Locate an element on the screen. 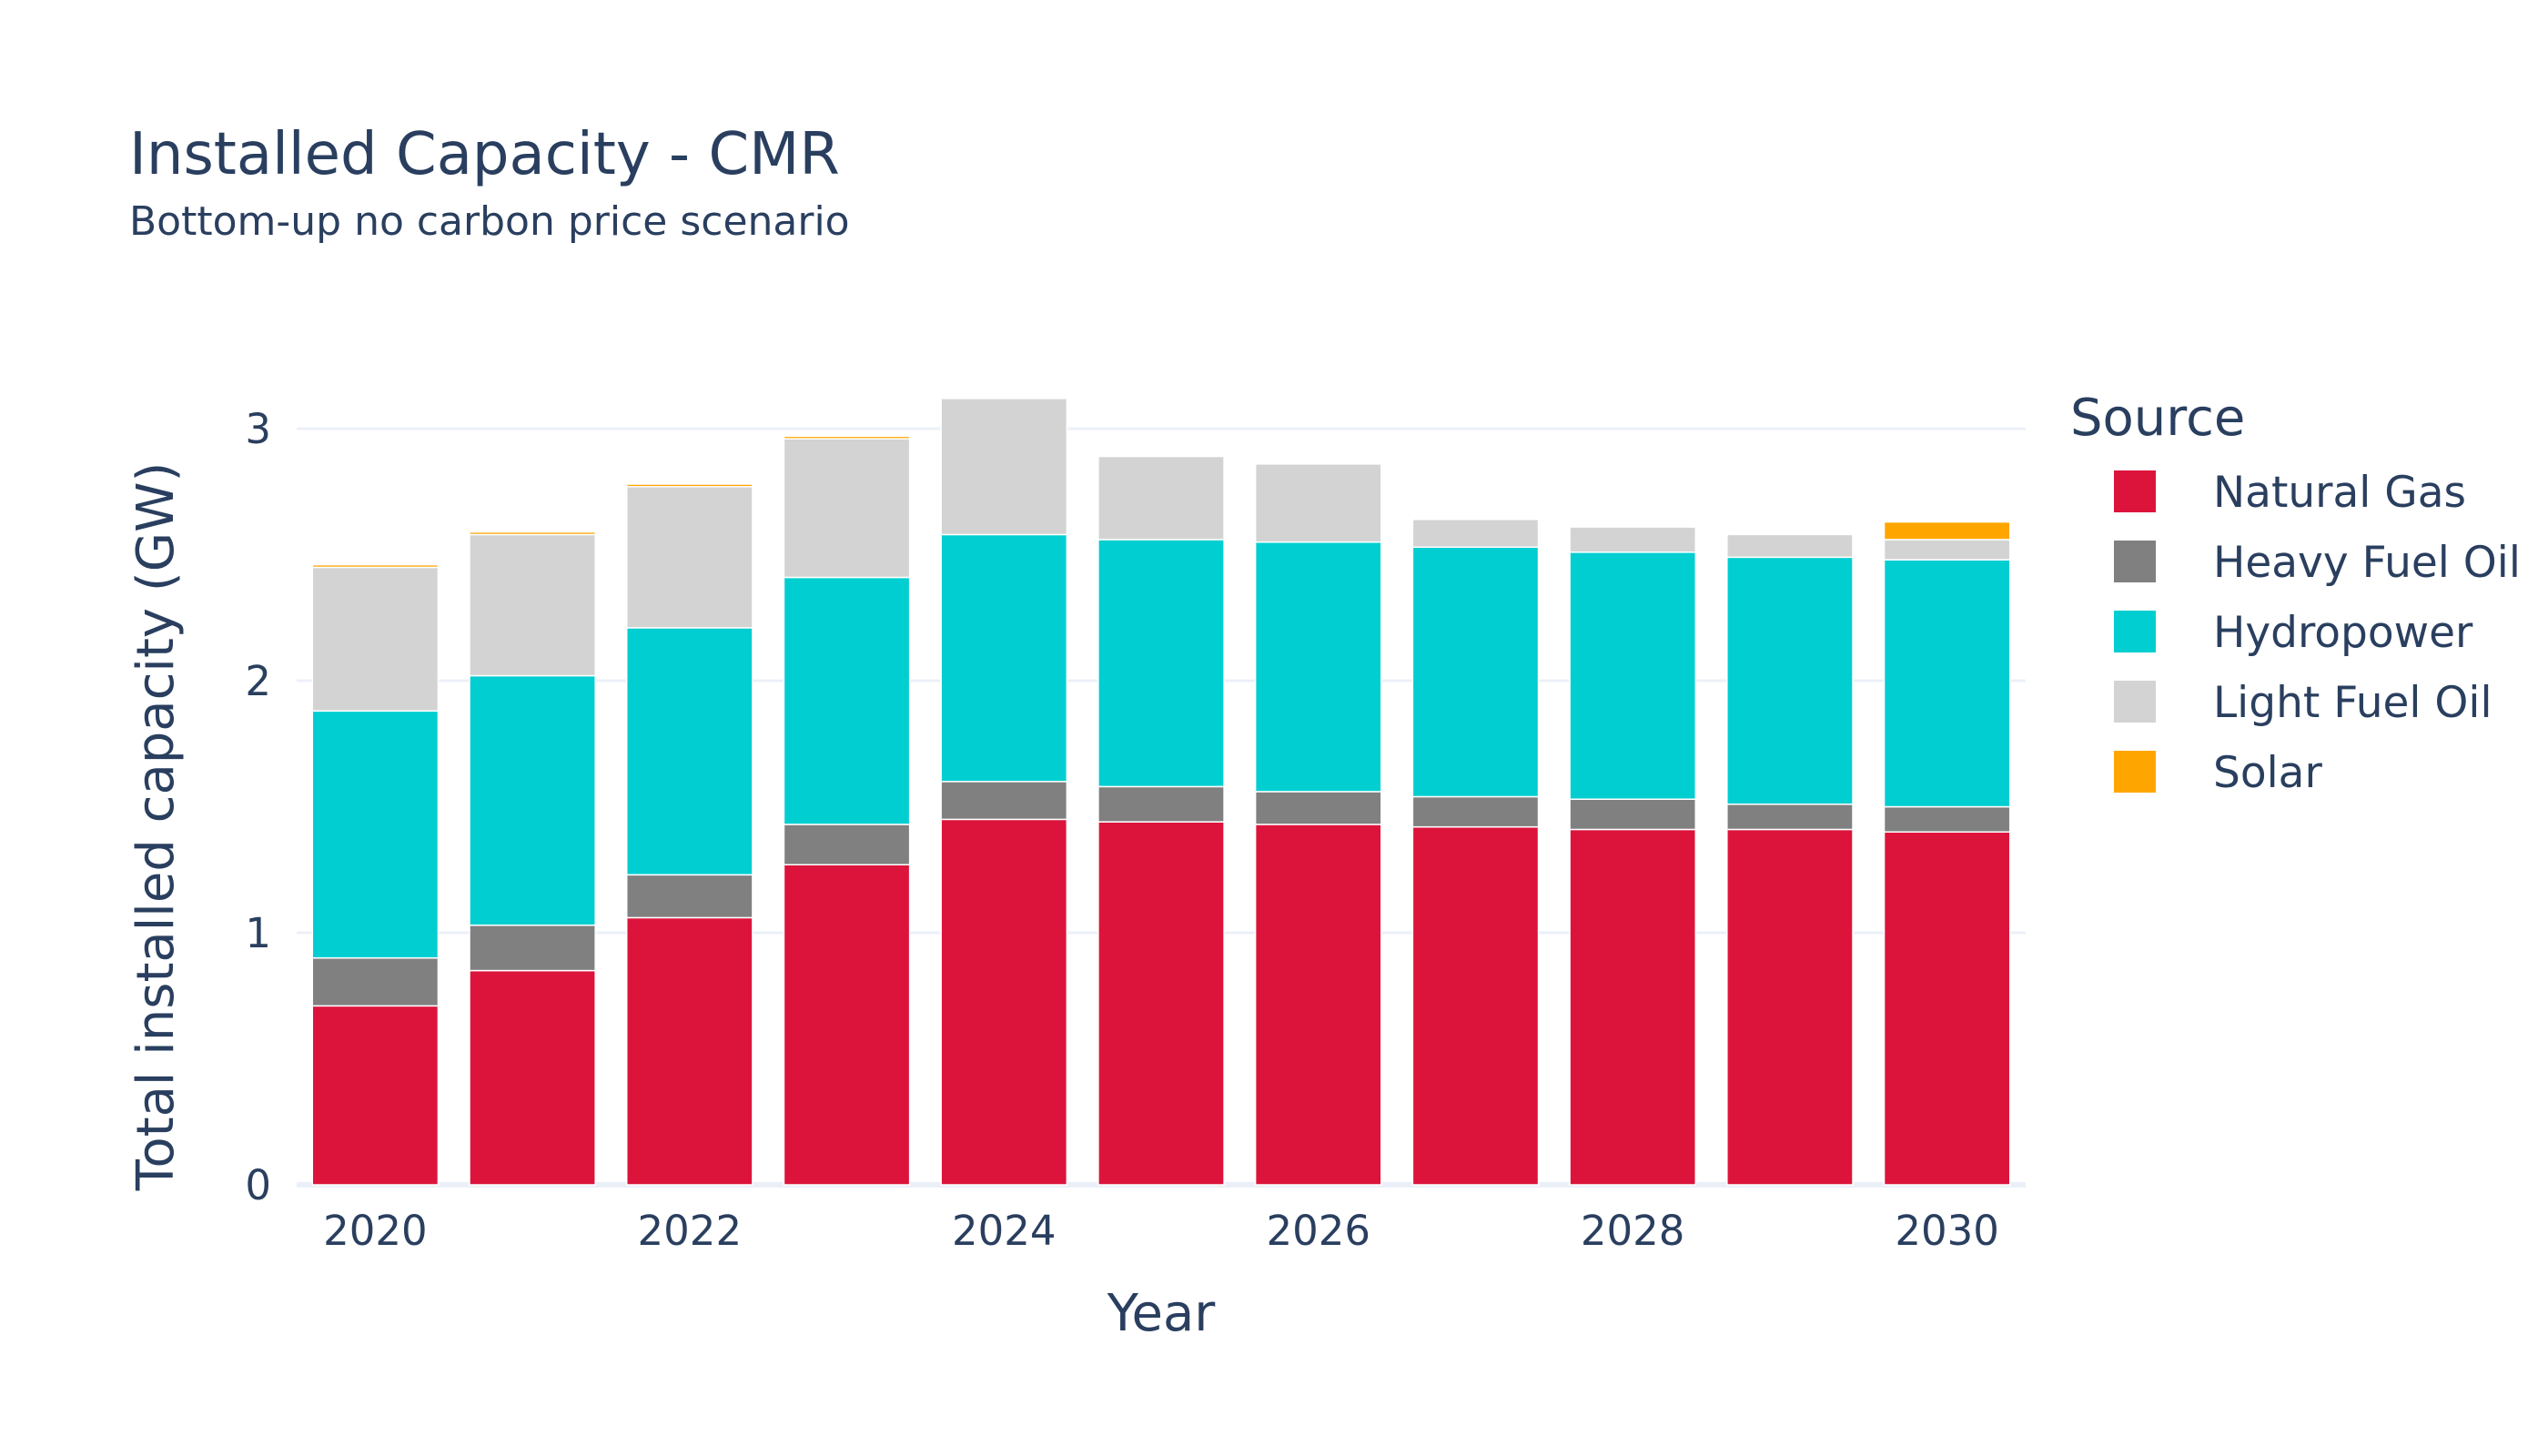 Image resolution: width=2548 pixels, height=1456 pixels. x-tick-label: 2030 is located at coordinates (1947, 1231).